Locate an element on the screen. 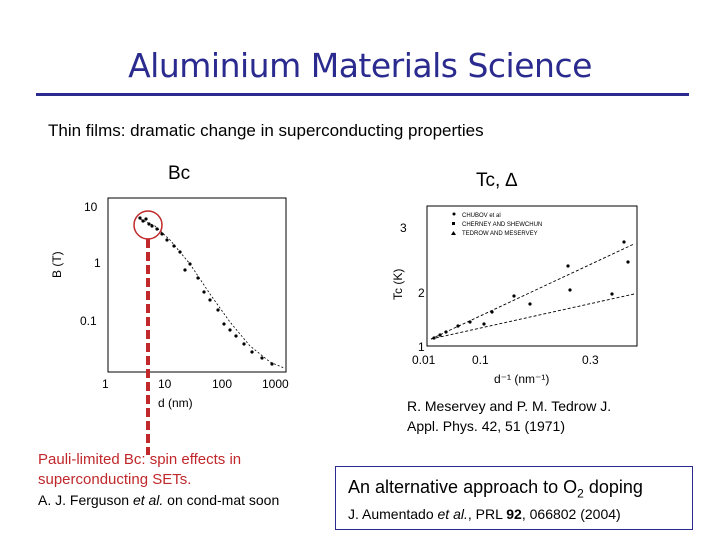 Image resolution: width=720 pixels, height=540 pixels. alternative-approach-title: An alternative approach to O2 doping is located at coordinates (495, 489).